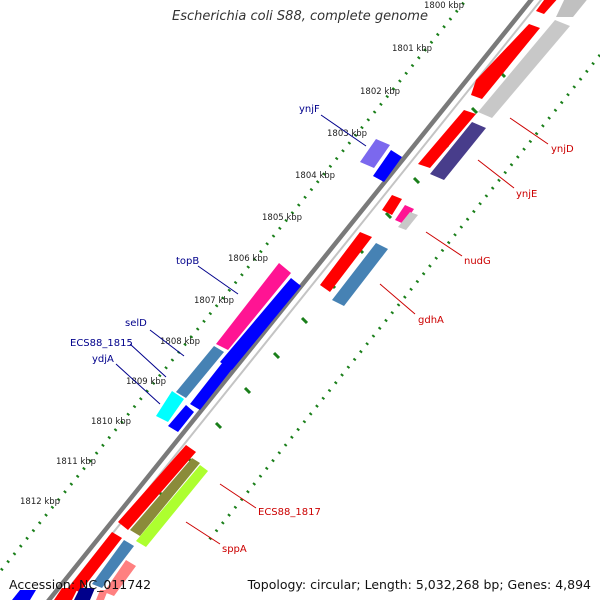 This screenshot has height=600, width=600. What do you see at coordinates (187, 261) in the screenshot?
I see `gene-label-topB: topB` at bounding box center [187, 261].